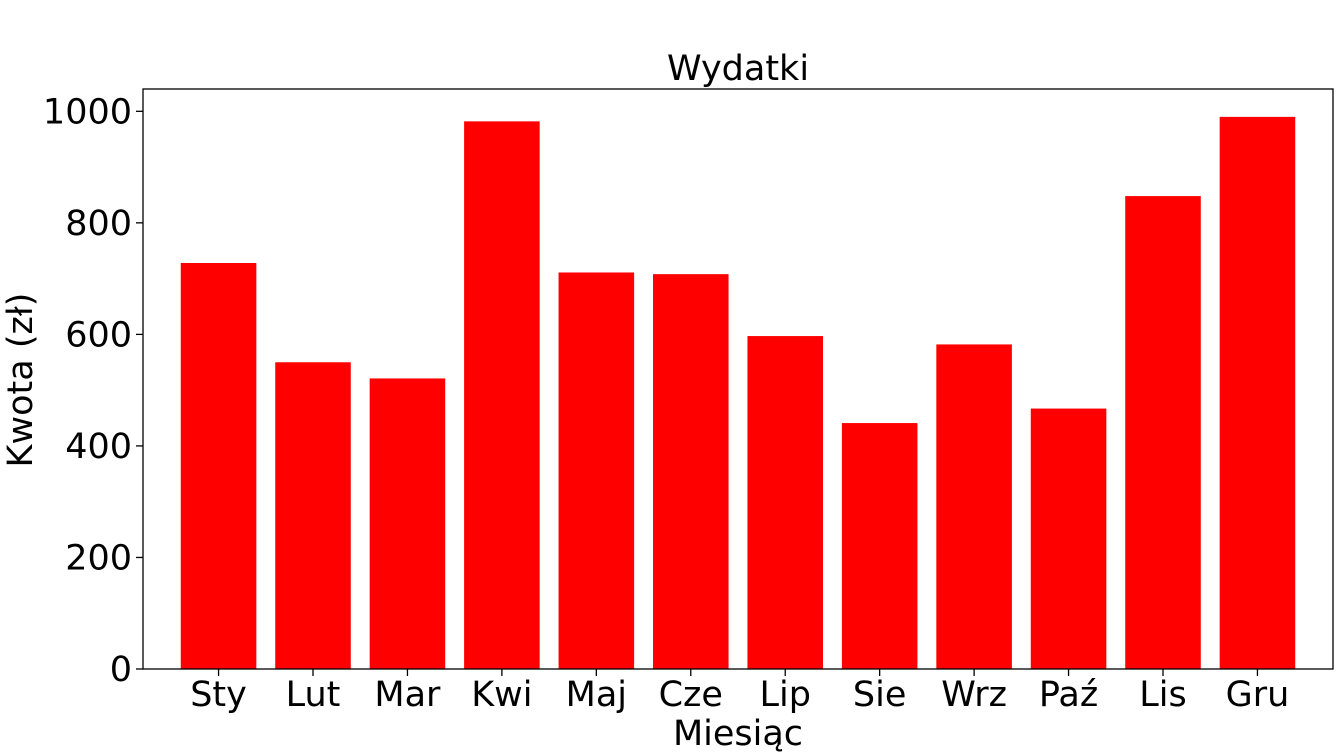  What do you see at coordinates (218, 466) in the screenshot?
I see `bar-Sty` at bounding box center [218, 466].